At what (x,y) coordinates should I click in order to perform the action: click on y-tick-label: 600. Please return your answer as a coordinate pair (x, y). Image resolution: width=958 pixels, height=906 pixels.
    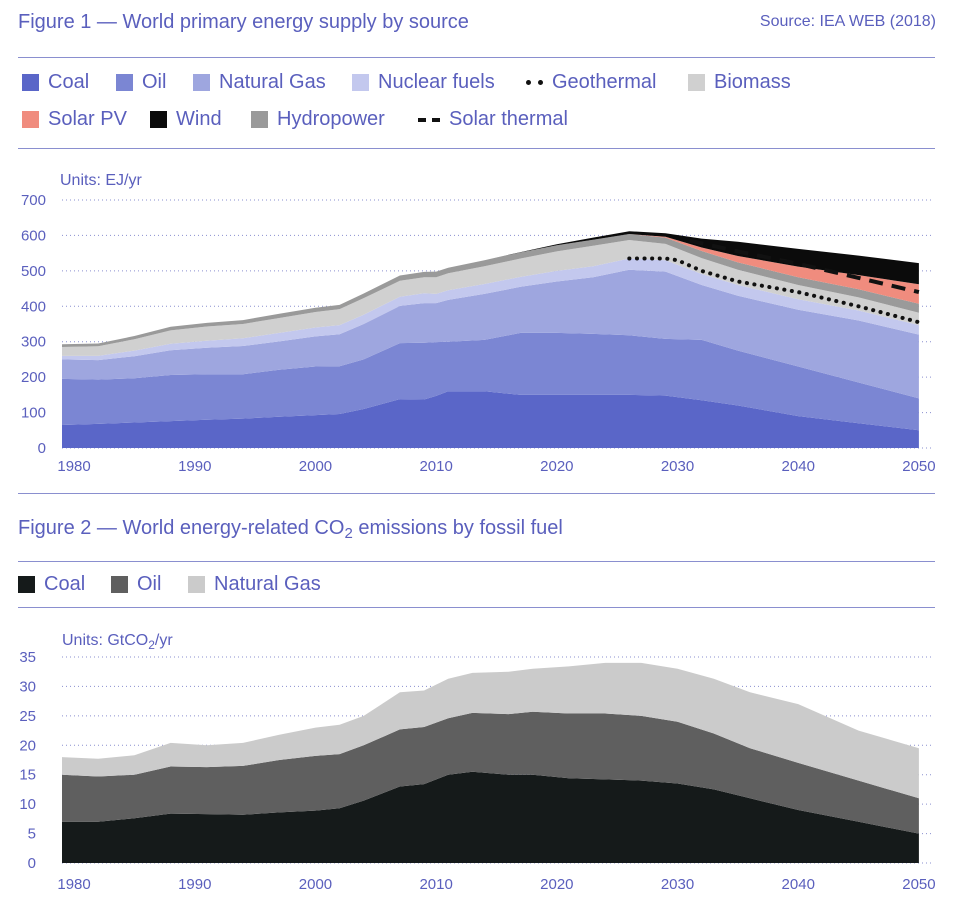
    Looking at the image, I should click on (33, 235).